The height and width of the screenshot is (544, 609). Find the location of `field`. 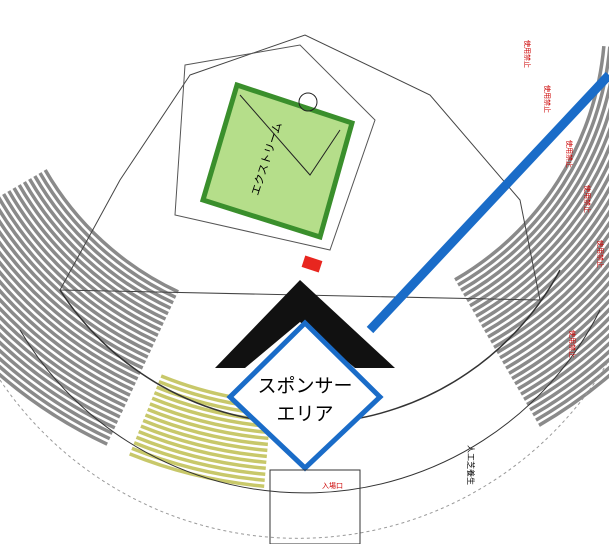

field is located at coordinates (277, 161).